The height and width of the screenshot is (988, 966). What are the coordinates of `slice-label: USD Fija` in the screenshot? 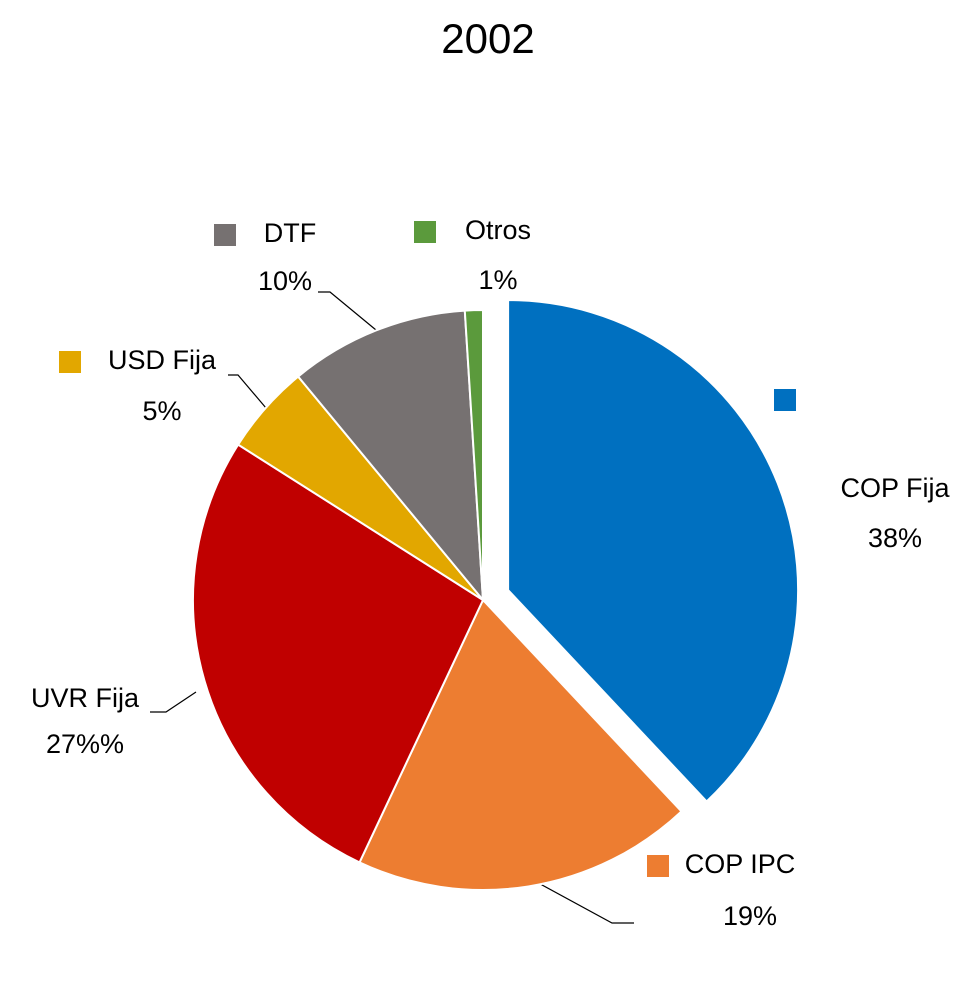 It's located at (162, 360).